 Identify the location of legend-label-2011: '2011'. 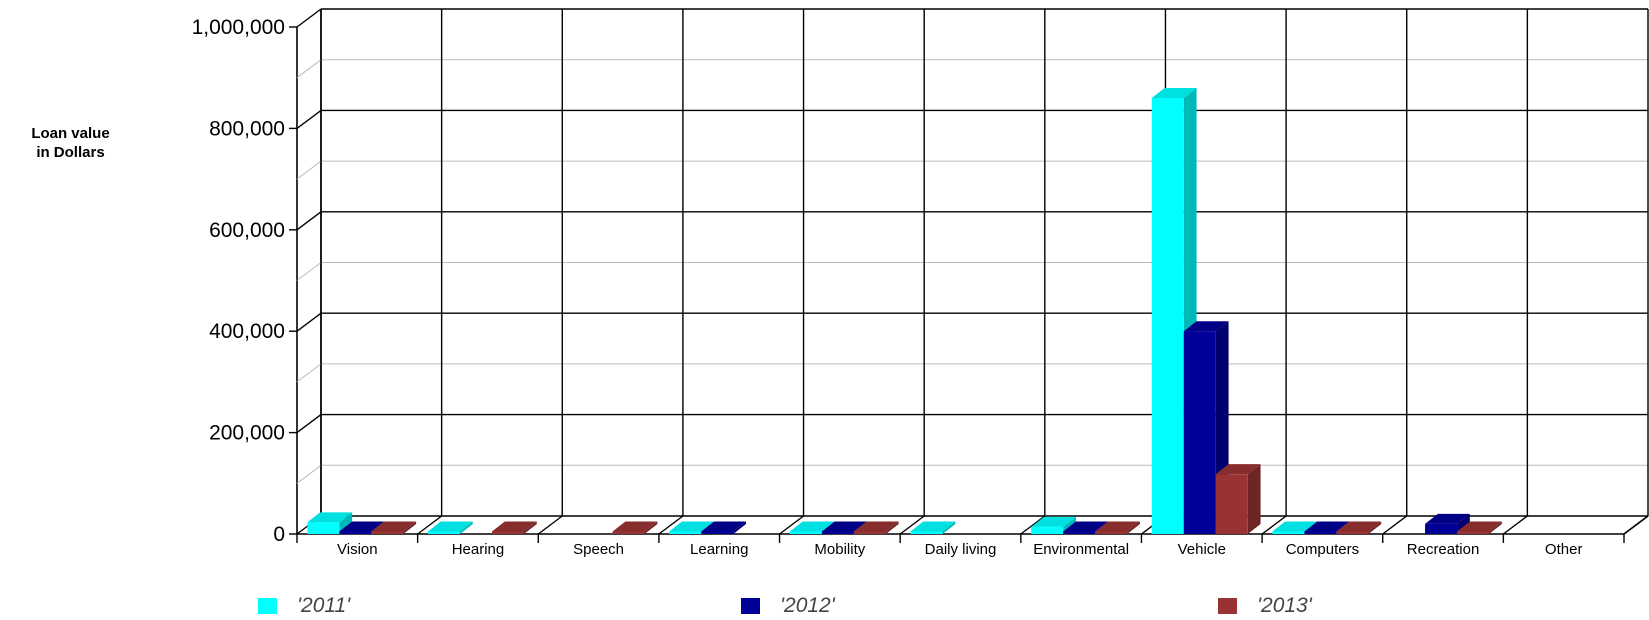
(324, 605).